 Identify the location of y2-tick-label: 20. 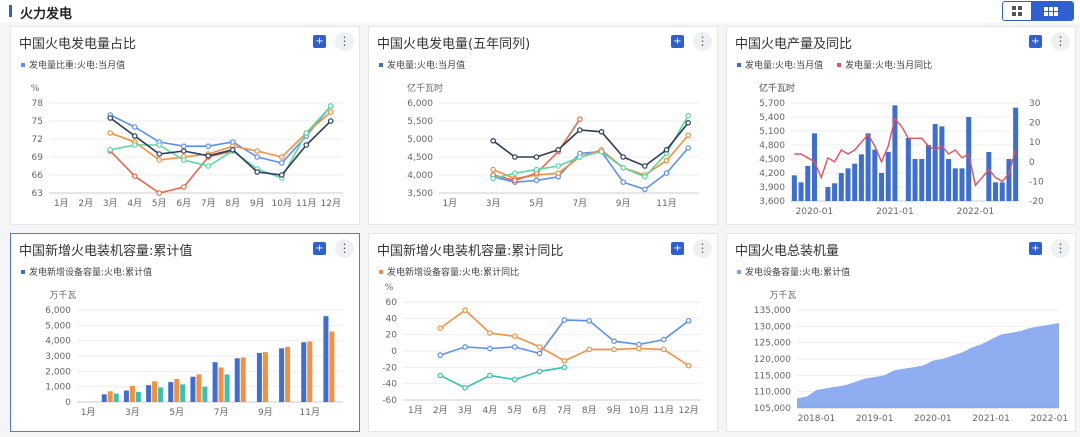
(1035, 124).